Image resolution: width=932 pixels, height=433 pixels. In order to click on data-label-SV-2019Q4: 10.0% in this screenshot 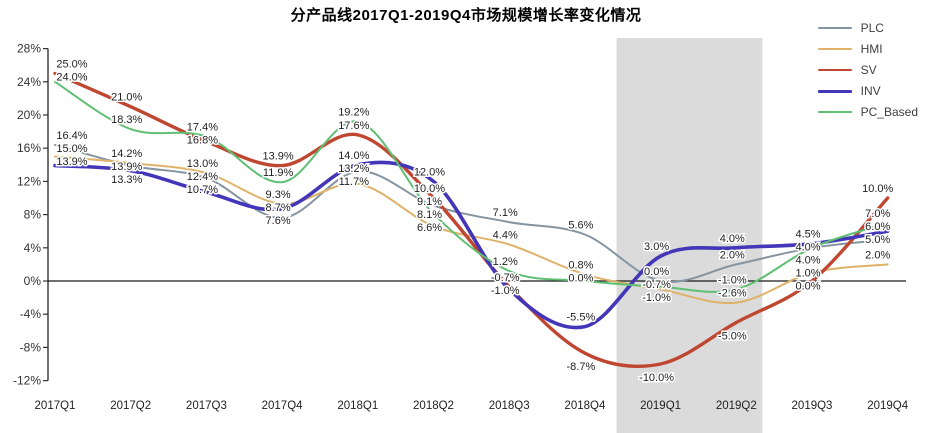, I will do `click(877, 189)`.